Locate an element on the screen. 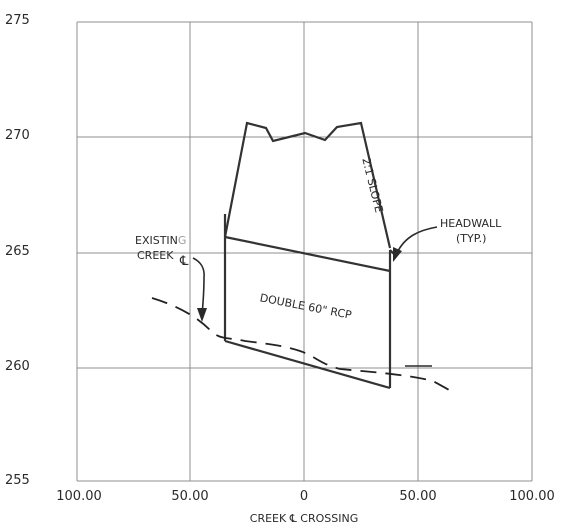 The width and height of the screenshot is (562, 531). existing-creek-line1: EXISTING is located at coordinates (160, 240).